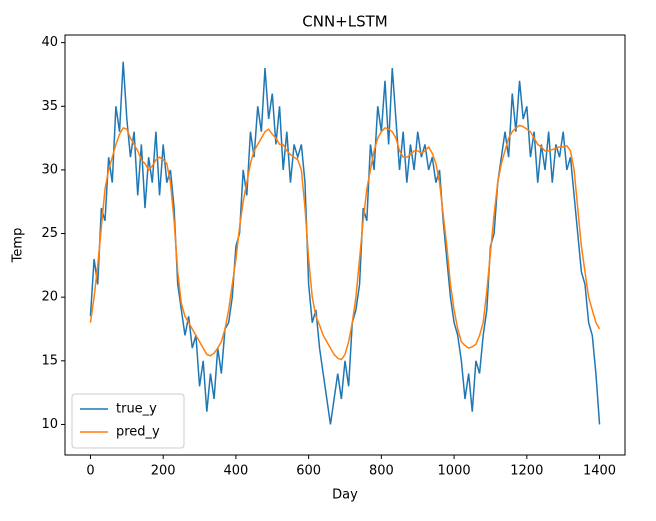  What do you see at coordinates (128, 421) in the screenshot?
I see `legend-box` at bounding box center [128, 421].